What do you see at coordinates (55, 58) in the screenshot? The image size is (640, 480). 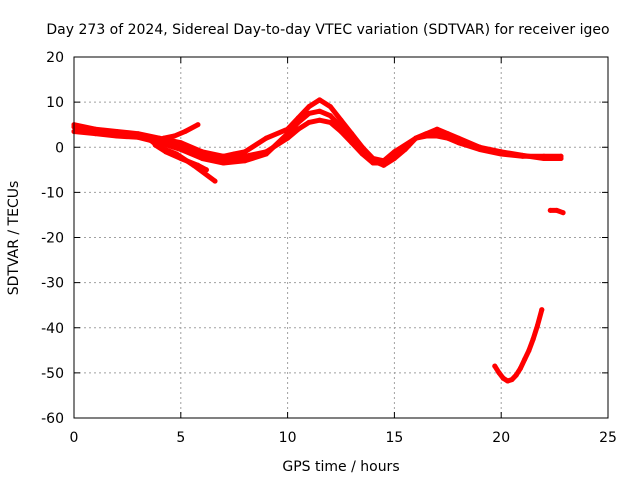 I see `y-tick-label: 20` at bounding box center [55, 58].